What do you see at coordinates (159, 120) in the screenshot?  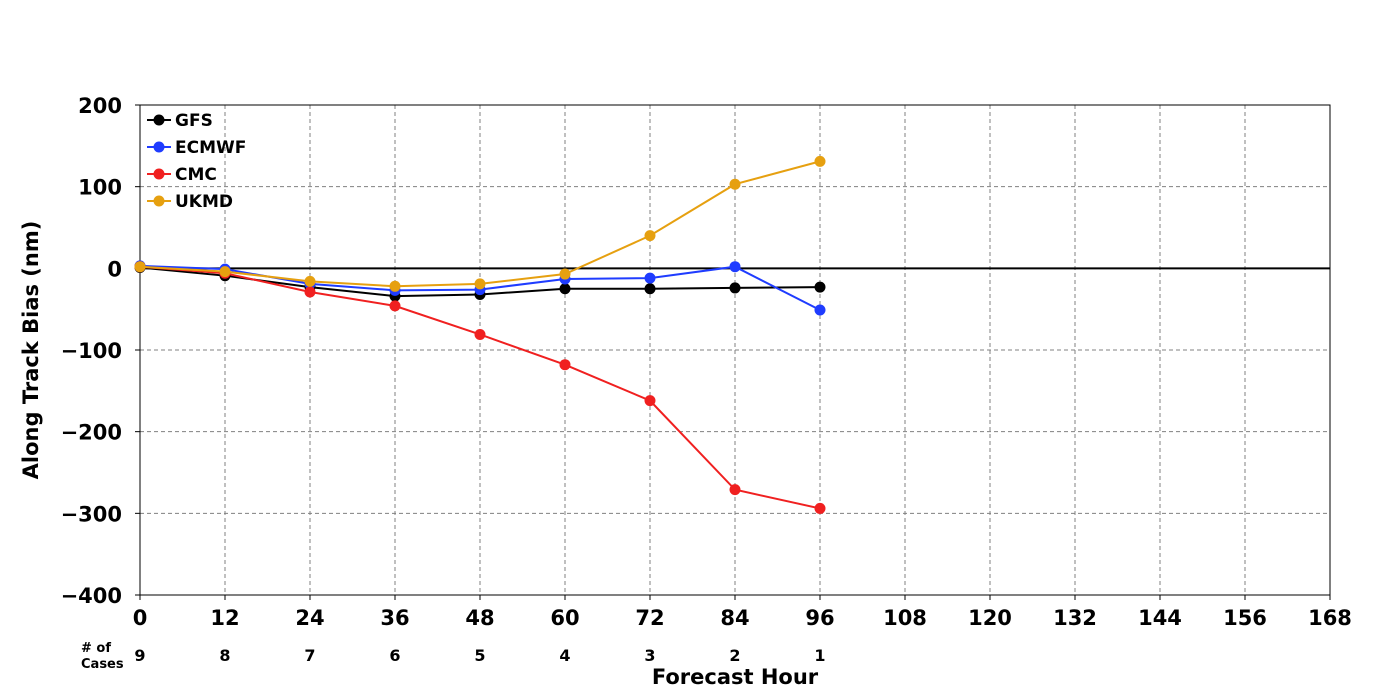 I see `legend-marker-gfs` at bounding box center [159, 120].